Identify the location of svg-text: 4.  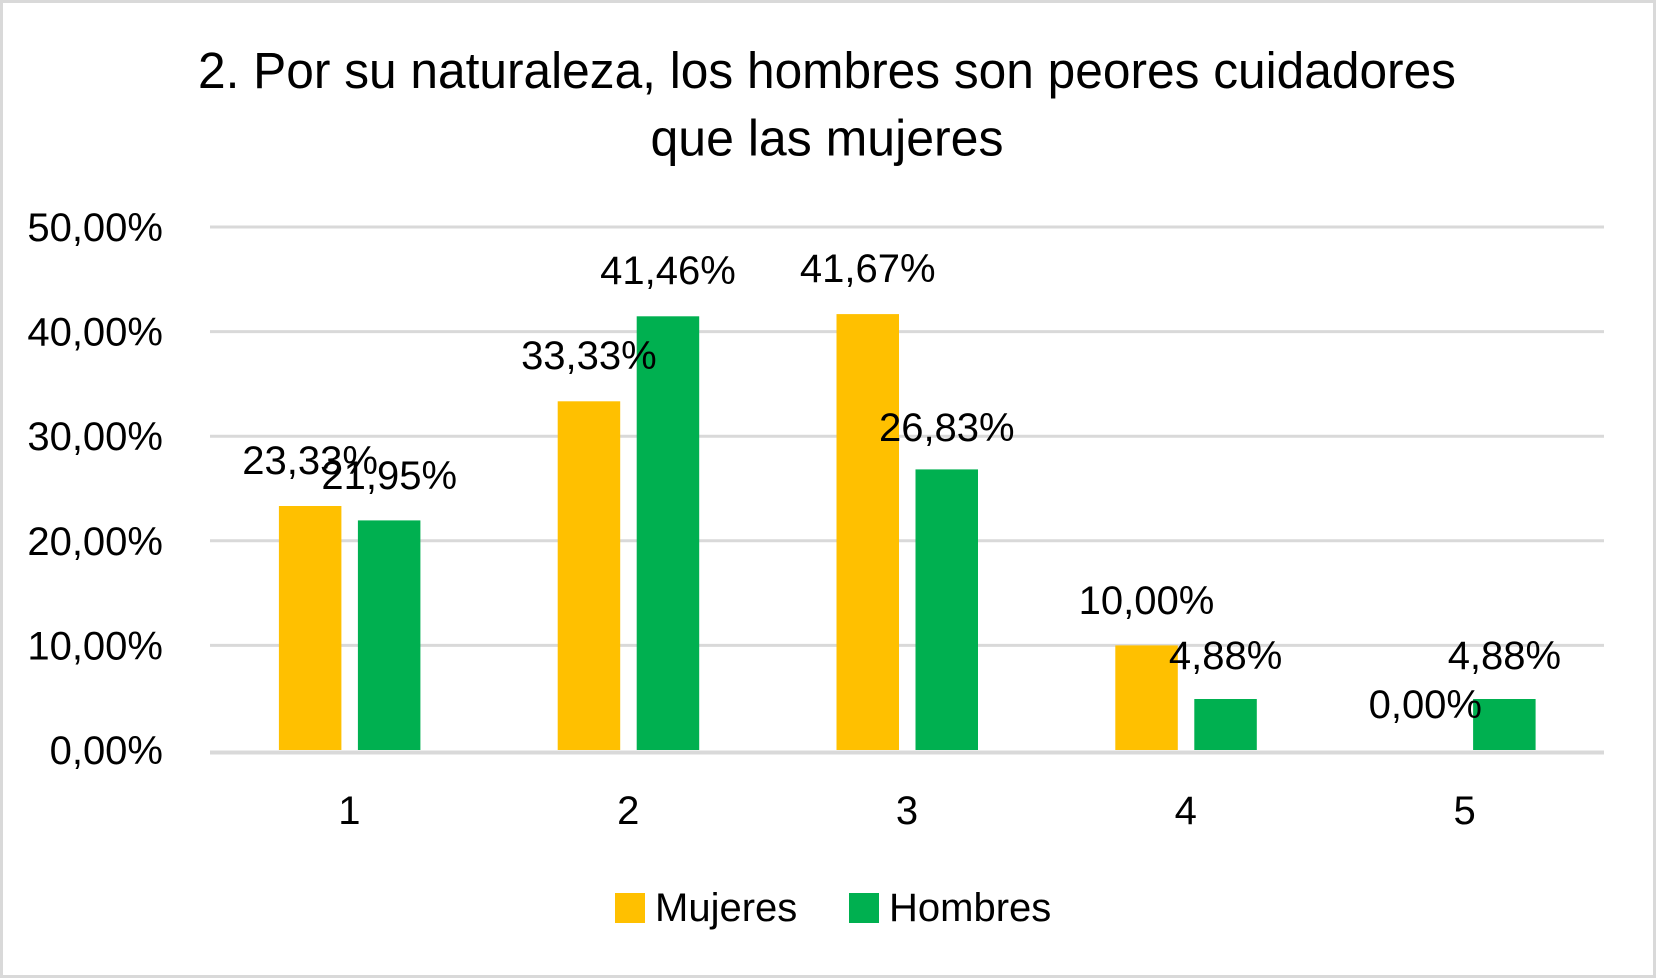
(1186, 811).